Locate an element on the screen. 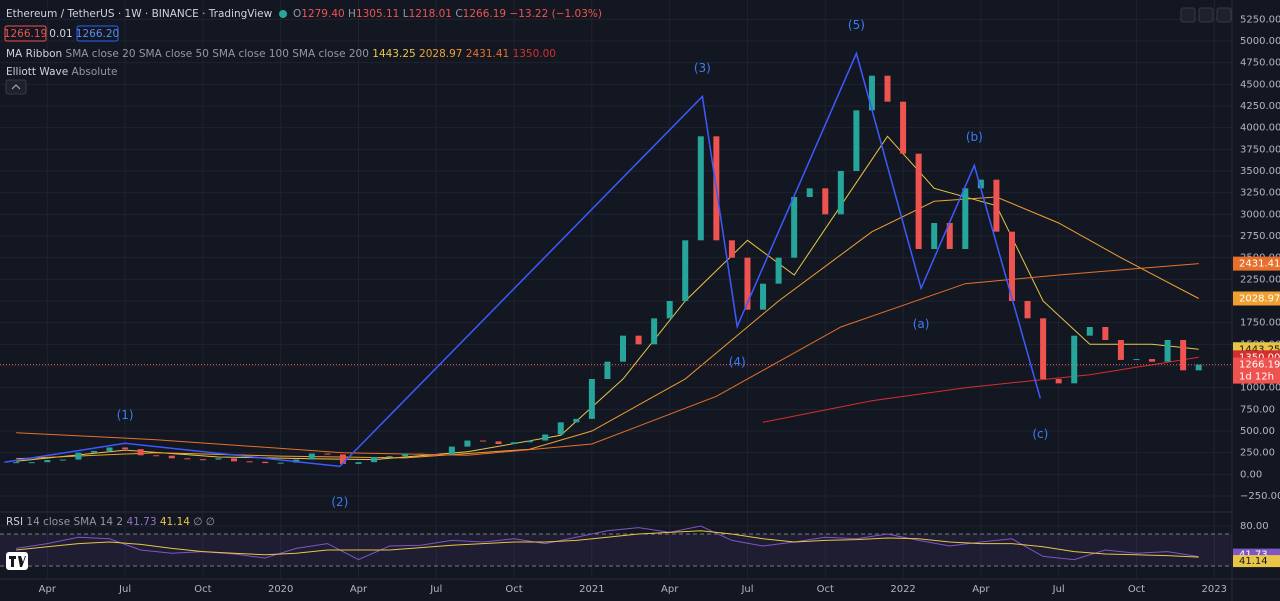  x-tick-label: 2020 is located at coordinates (280, 589).